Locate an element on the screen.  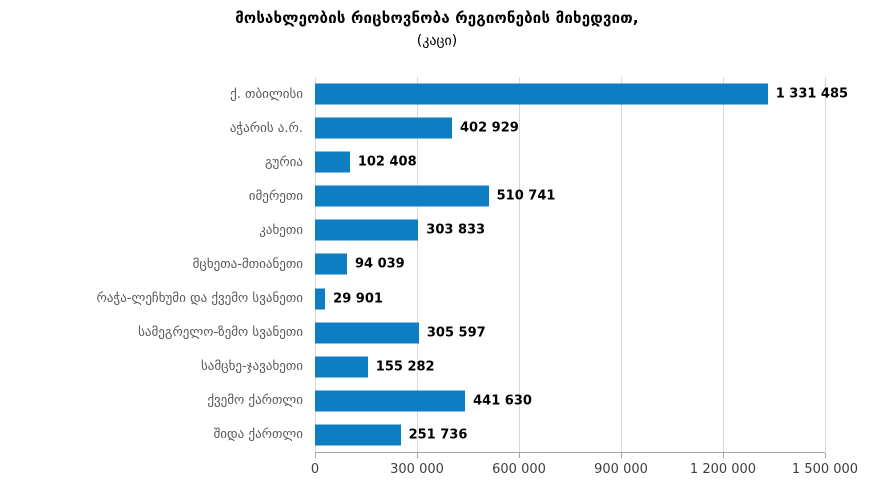
value-label: 402 929 is located at coordinates (489, 128).